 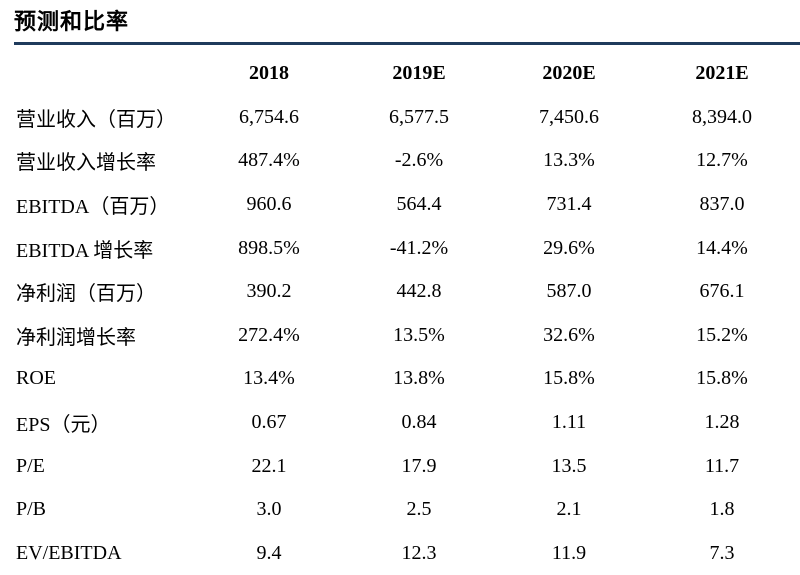 What do you see at coordinates (722, 73) in the screenshot?
I see `header-cell-2021e: 2021E` at bounding box center [722, 73].